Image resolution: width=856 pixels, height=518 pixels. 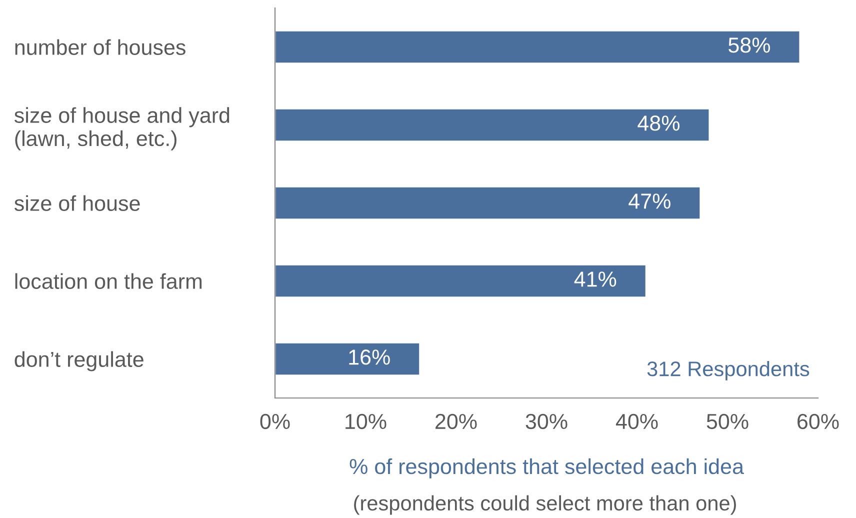 What do you see at coordinates (366, 422) in the screenshot?
I see `x-tick-label: 10%` at bounding box center [366, 422].